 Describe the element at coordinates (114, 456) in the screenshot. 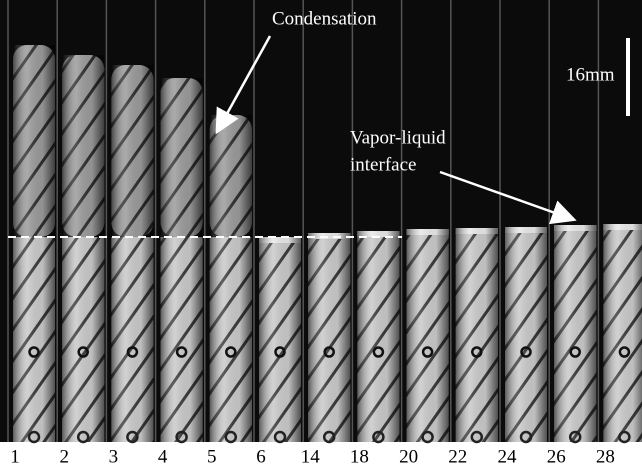

I see `frame-label: 3` at that location.